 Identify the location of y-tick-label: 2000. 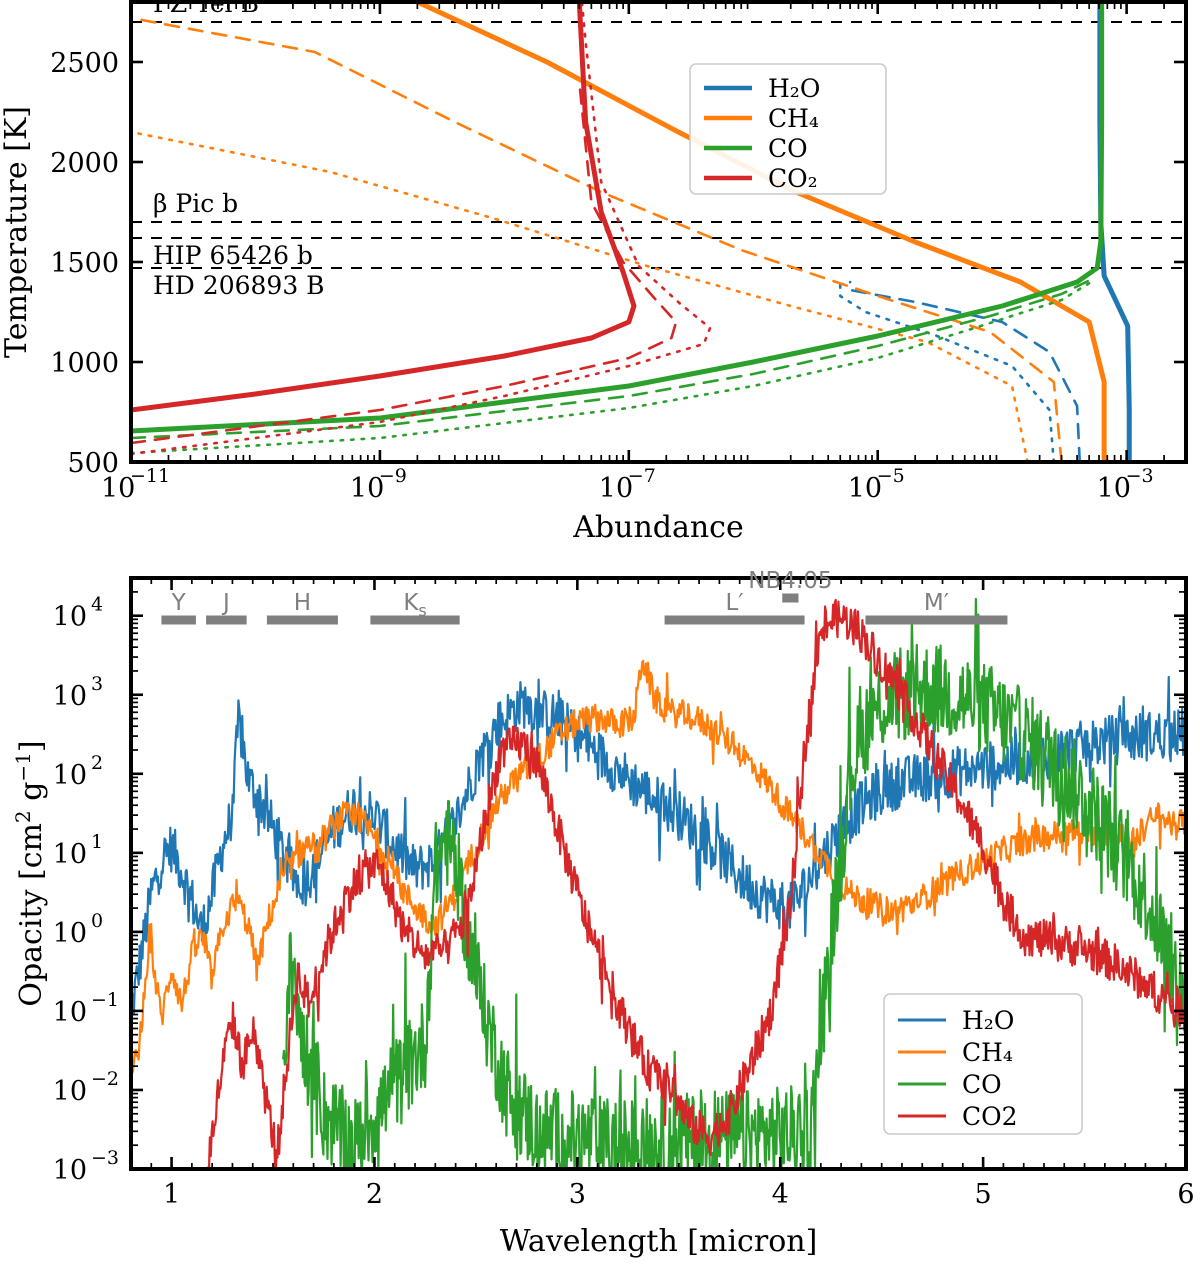
(84, 163).